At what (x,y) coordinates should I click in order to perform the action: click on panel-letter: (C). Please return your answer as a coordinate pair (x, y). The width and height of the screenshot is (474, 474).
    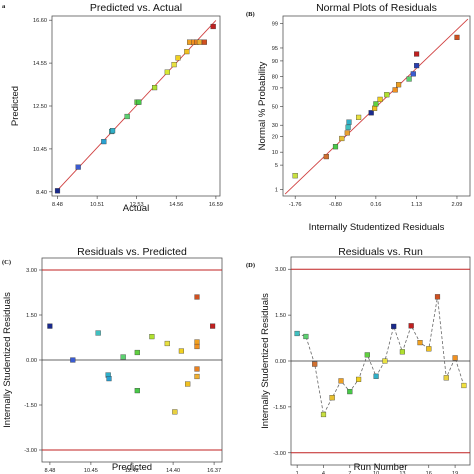
    Looking at the image, I should click on (6, 262).